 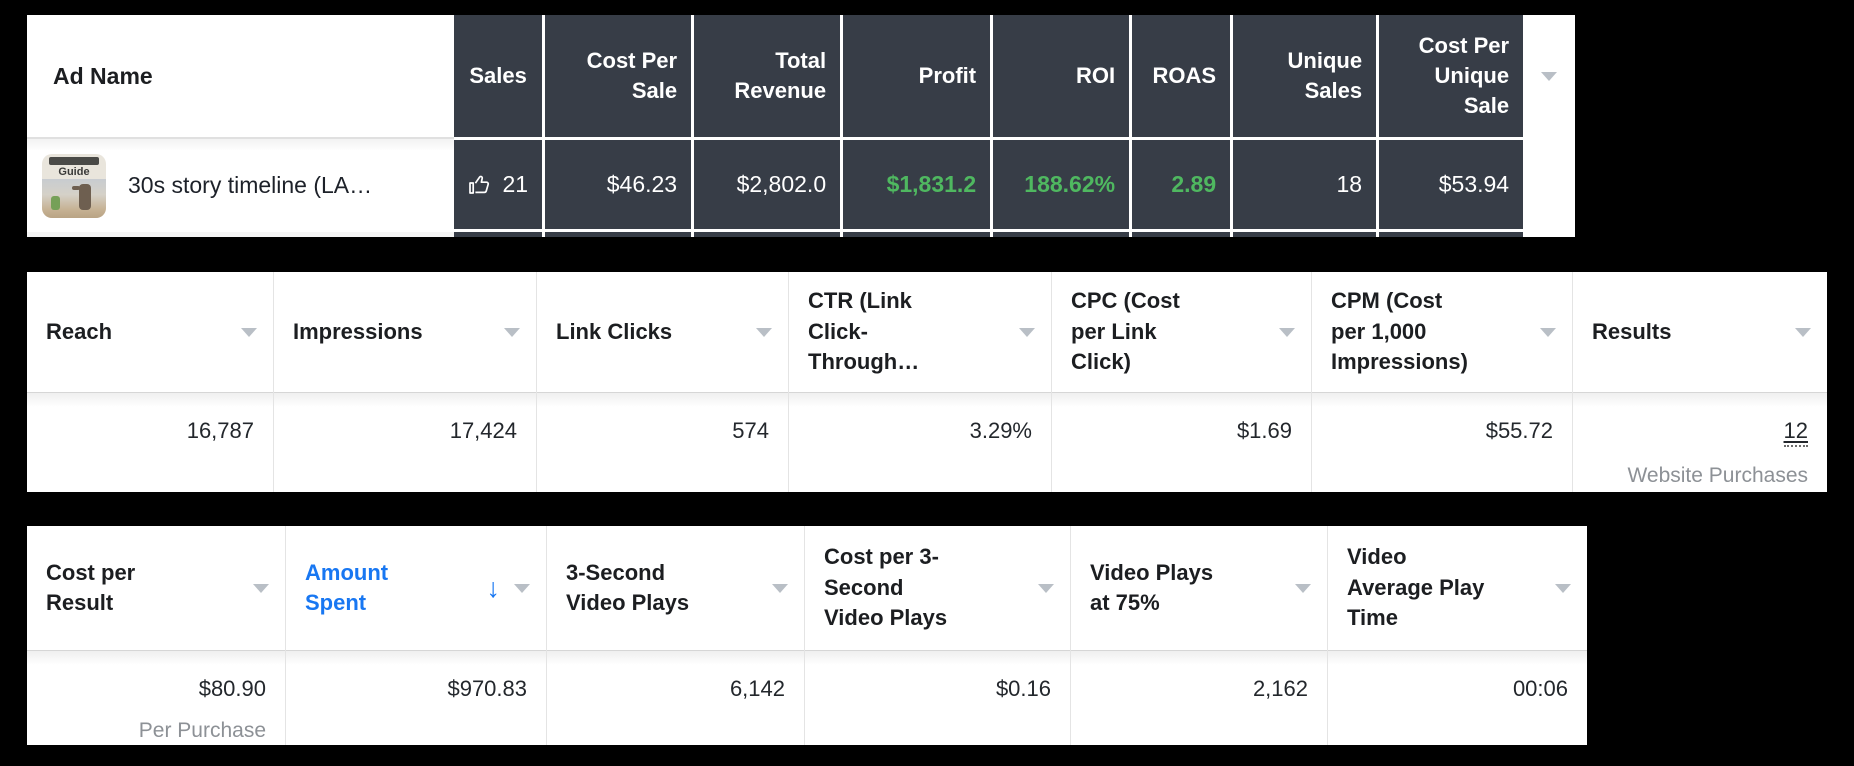 What do you see at coordinates (358, 331) in the screenshot?
I see `header-label: Impressions` at bounding box center [358, 331].